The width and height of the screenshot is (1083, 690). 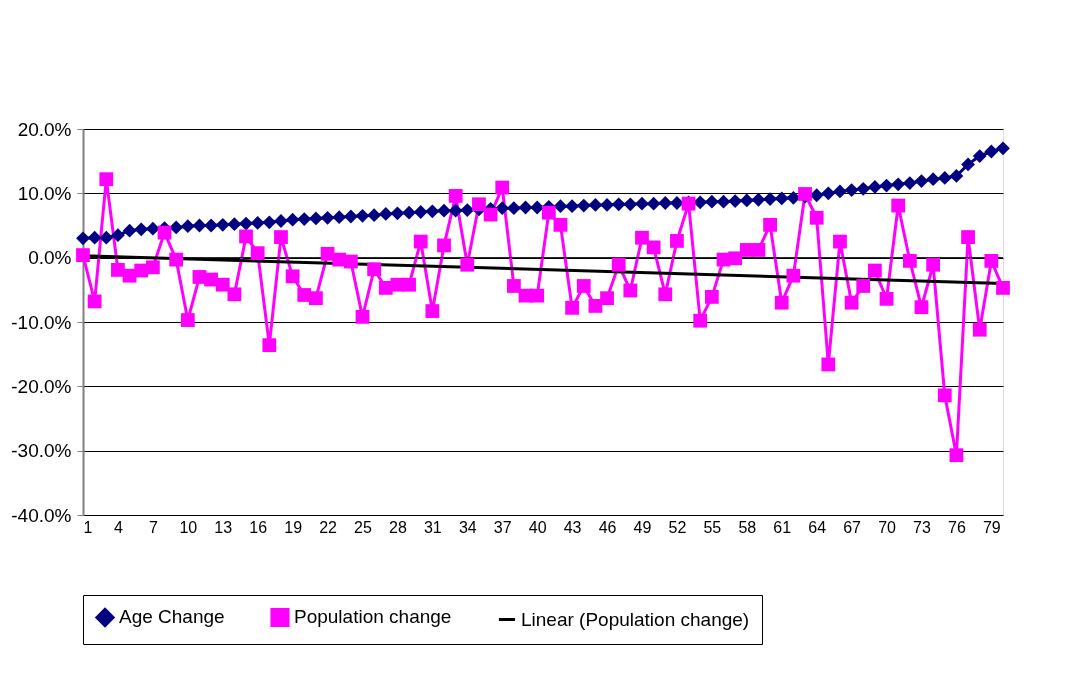 What do you see at coordinates (50, 258) in the screenshot?
I see `y-tick-label: 0.0%` at bounding box center [50, 258].